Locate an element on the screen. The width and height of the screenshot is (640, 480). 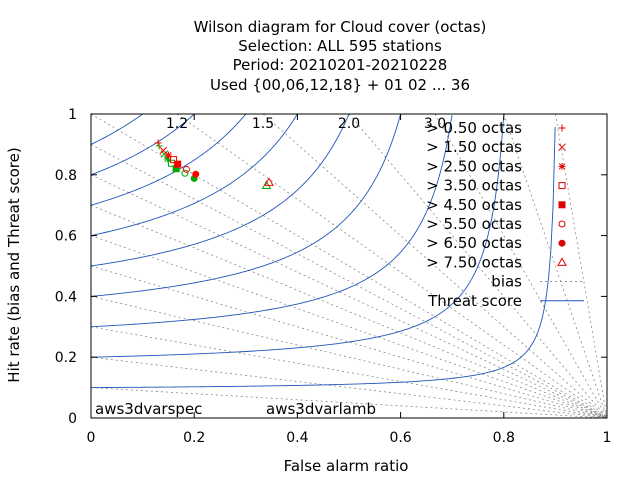
legend-label: > 1.50 octas is located at coordinates (474, 147).